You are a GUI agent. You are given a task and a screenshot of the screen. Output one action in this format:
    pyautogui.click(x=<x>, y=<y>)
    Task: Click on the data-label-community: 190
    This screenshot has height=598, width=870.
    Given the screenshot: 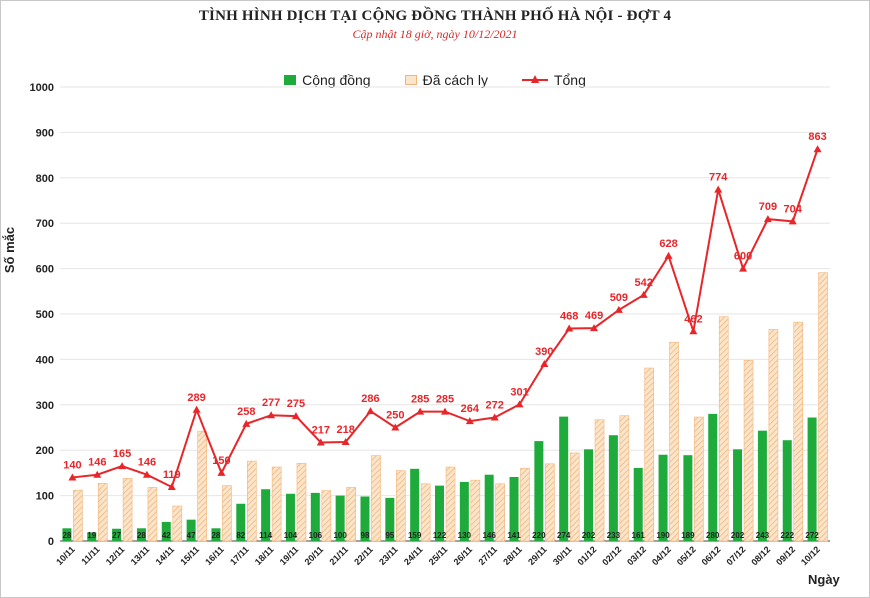 What is the action you would take?
    pyautogui.click(x=663, y=535)
    